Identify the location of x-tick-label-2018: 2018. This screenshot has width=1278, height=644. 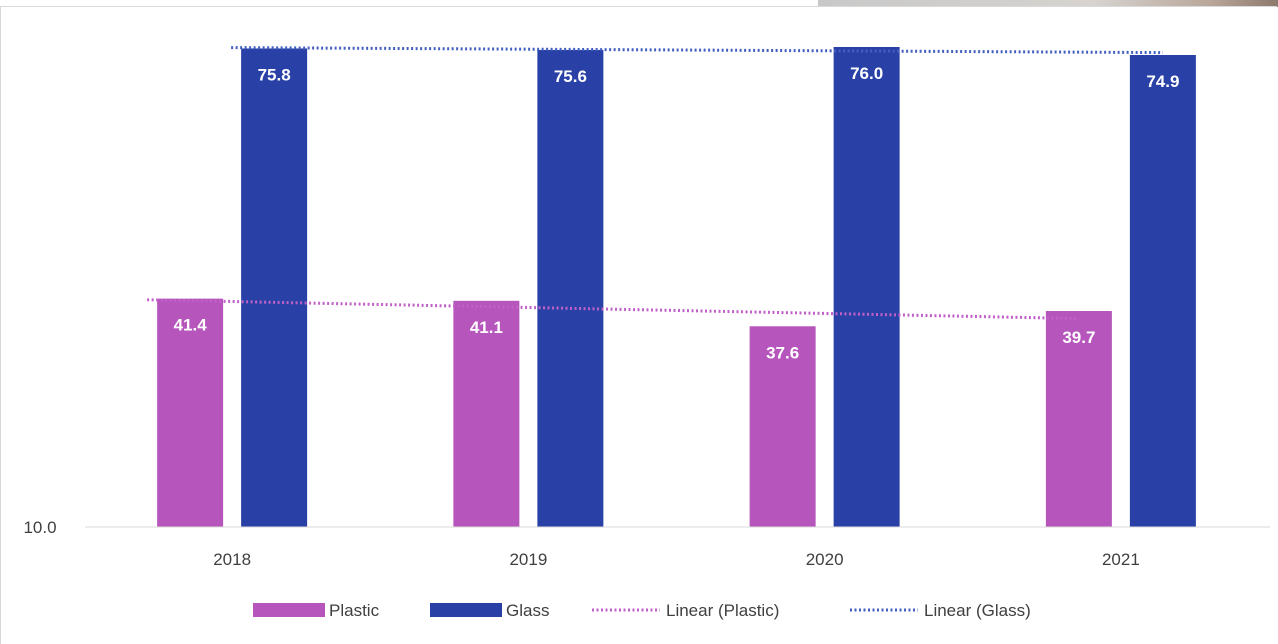
(232, 559).